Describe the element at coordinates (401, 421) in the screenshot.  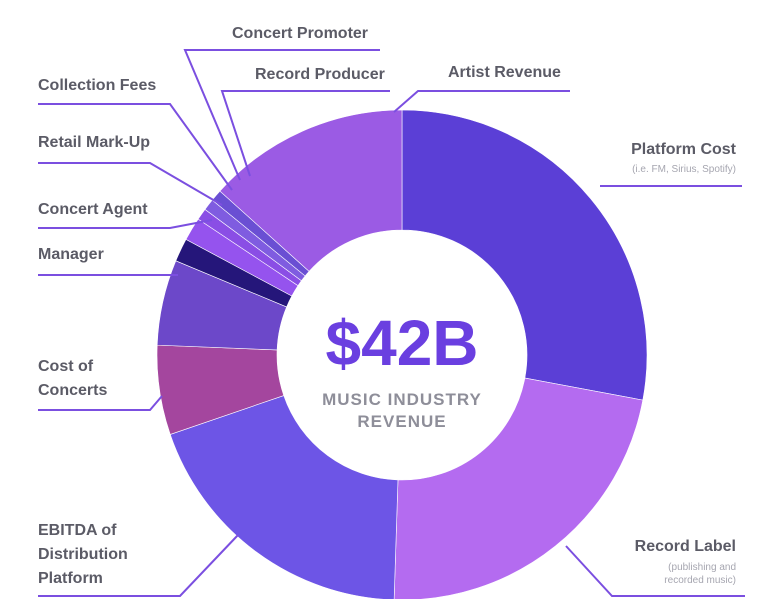
I see `center-caption-line2: REVENUE` at that location.